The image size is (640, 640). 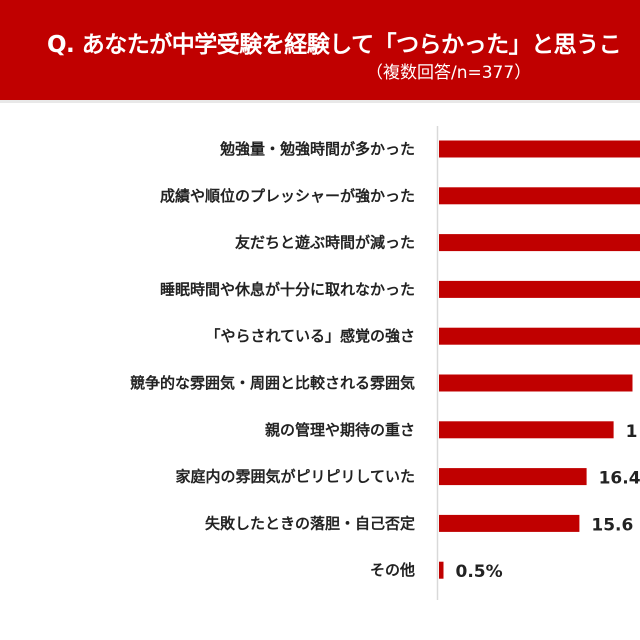 What do you see at coordinates (325, 243) in the screenshot?
I see `category-label: 友だちと遊ぶ時間が減った` at bounding box center [325, 243].